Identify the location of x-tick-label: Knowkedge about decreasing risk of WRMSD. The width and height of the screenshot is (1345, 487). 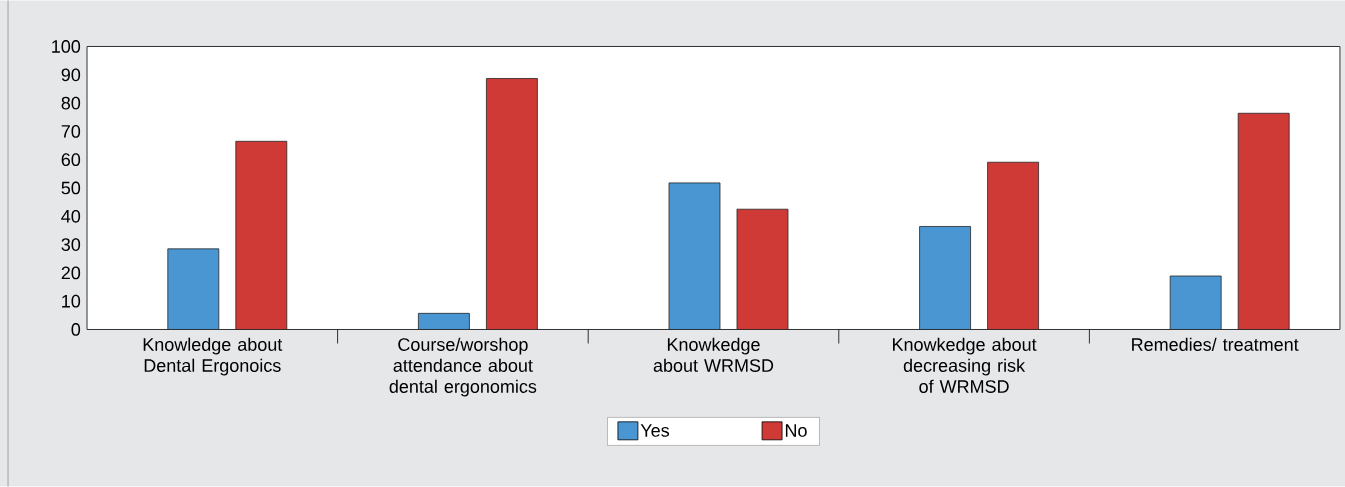
(965, 365).